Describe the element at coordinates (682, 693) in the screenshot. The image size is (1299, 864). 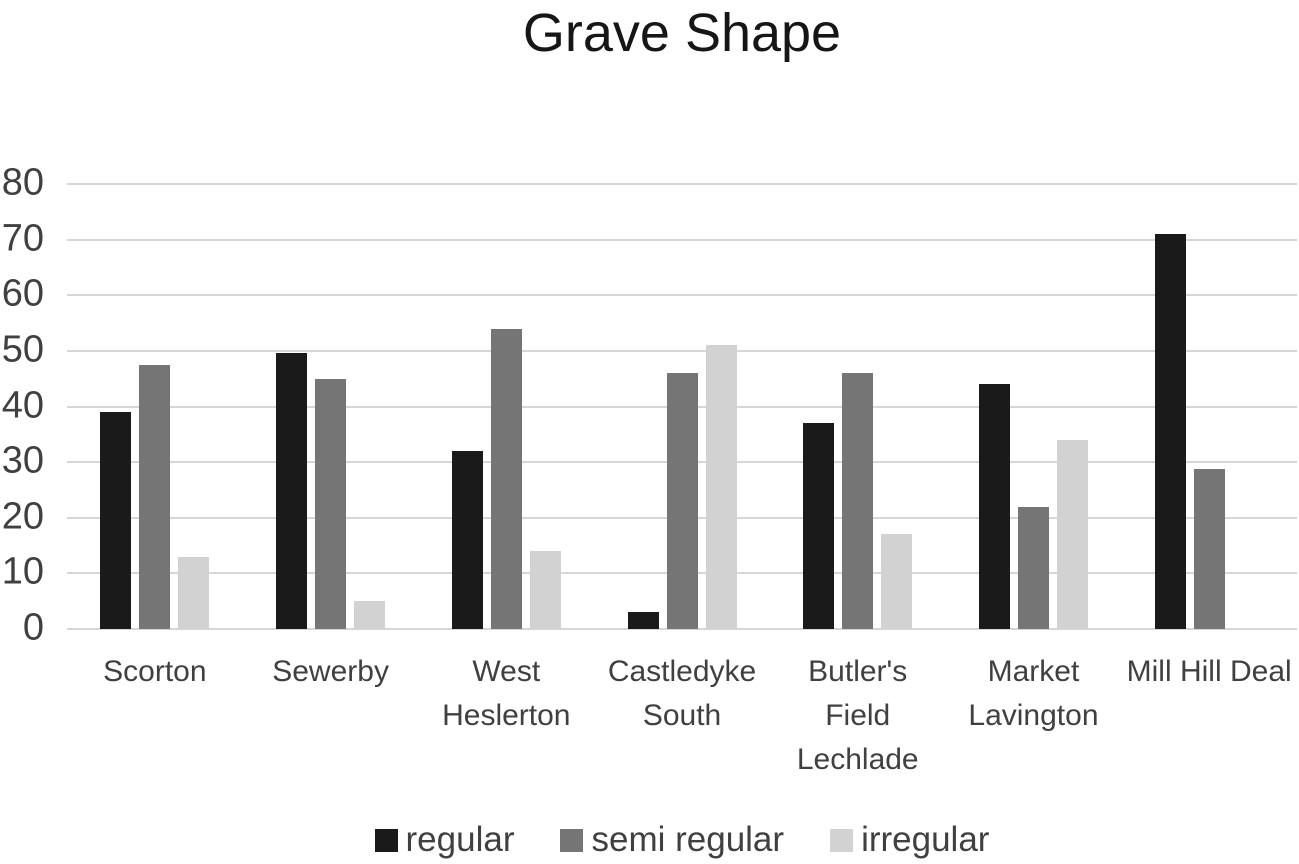
I see `x-category-label: Castledyke South` at that location.